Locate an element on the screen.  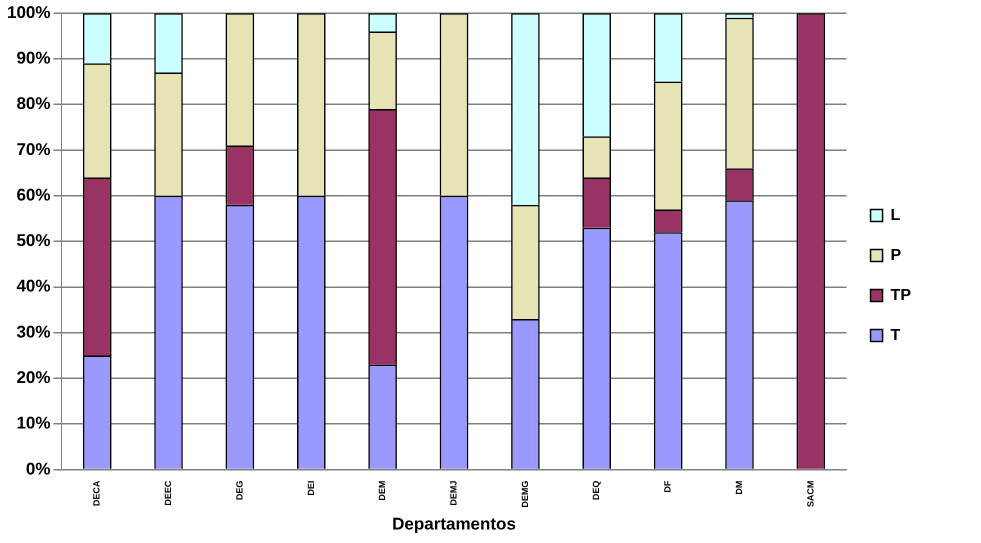
legend-label: TP is located at coordinates (901, 295).